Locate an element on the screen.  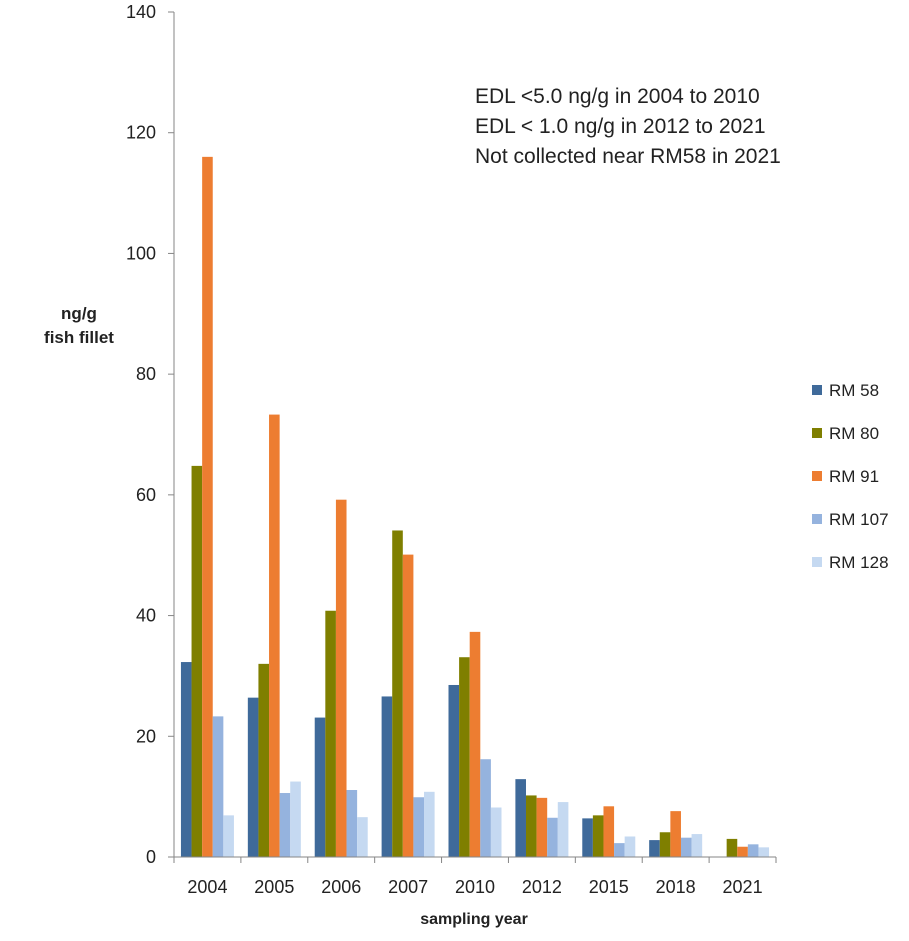
bar-rm-80-2021 is located at coordinates (732, 847).